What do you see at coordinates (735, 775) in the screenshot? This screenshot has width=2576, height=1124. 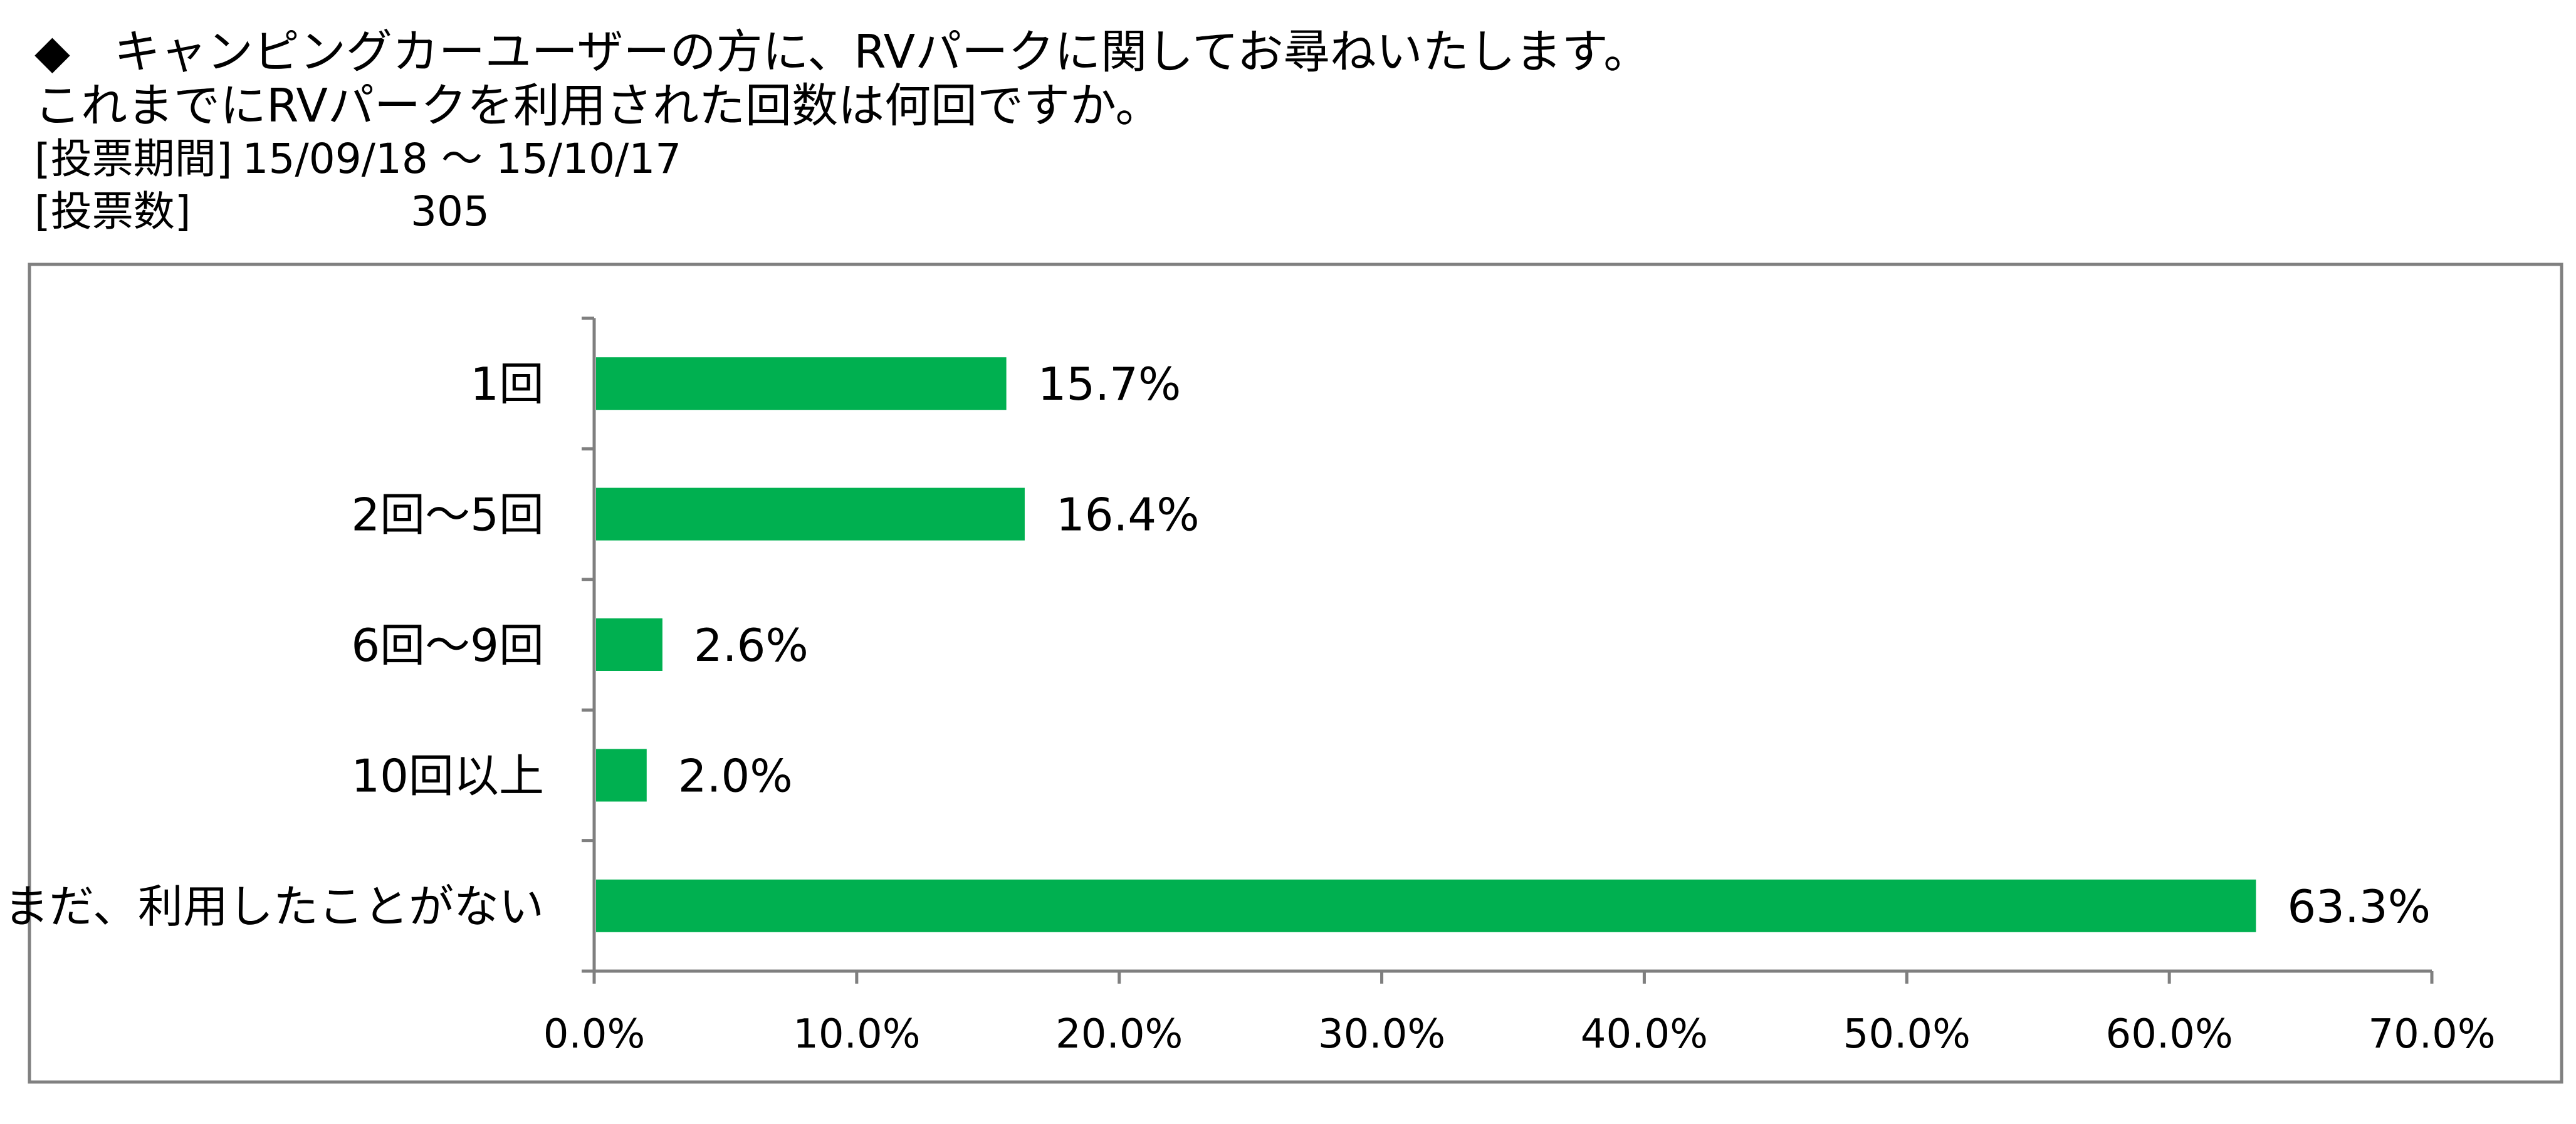 I see `value-label: 2.0%` at bounding box center [735, 775].